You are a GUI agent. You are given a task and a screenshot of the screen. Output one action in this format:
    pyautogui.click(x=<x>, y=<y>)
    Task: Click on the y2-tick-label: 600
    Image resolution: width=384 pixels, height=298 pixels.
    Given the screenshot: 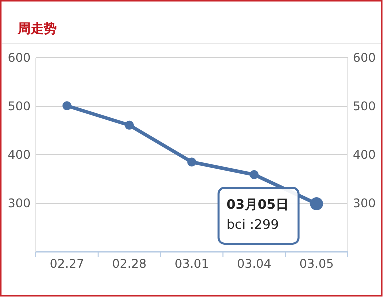 What is the action you would take?
    pyautogui.click(x=364, y=58)
    